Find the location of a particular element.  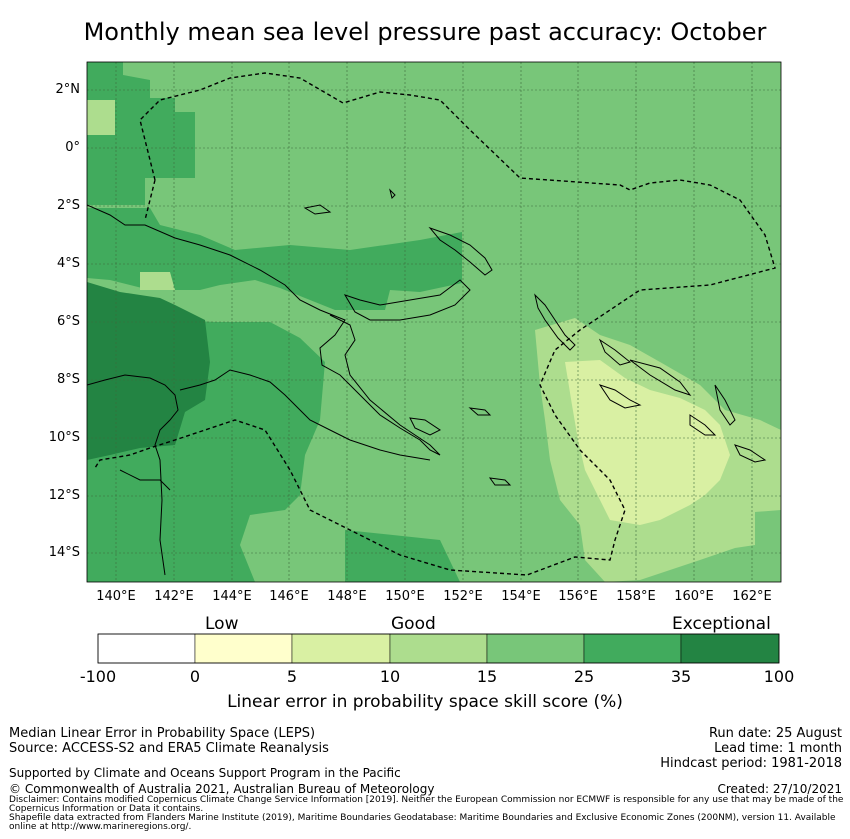

colorbar-frame is located at coordinates (438, 648).